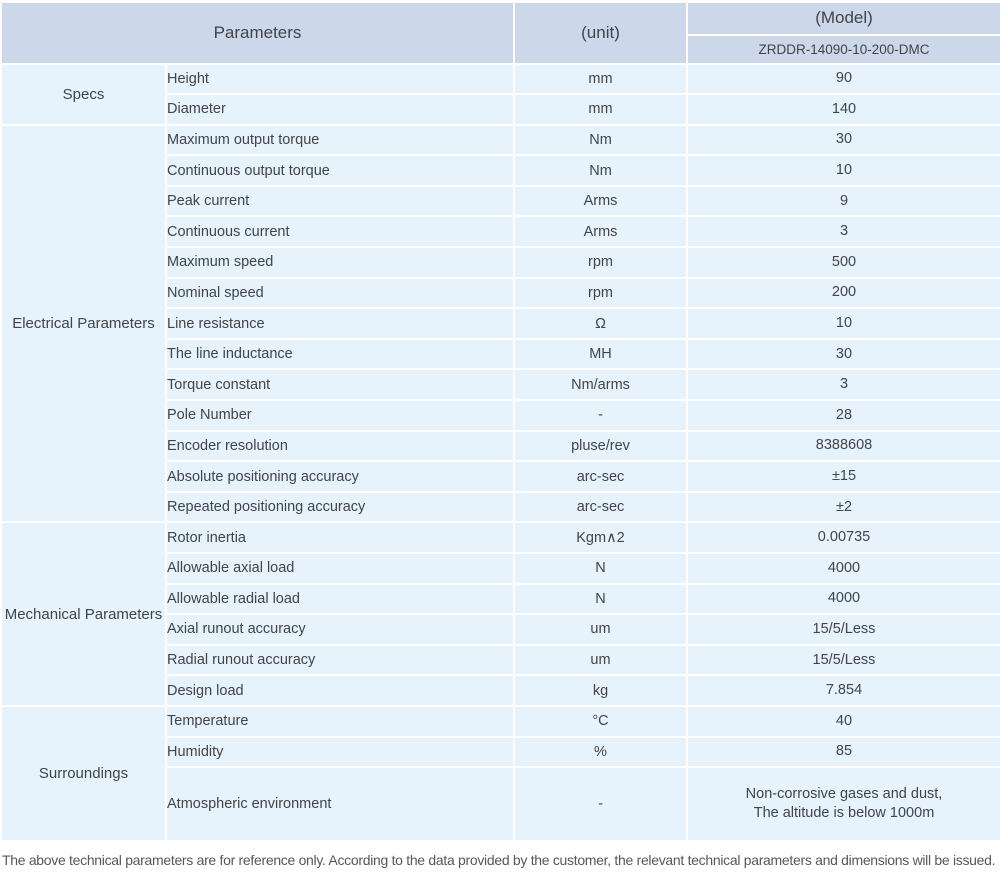  Describe the element at coordinates (340, 232) in the screenshot. I see `param-name-cell: Continuous current` at that location.